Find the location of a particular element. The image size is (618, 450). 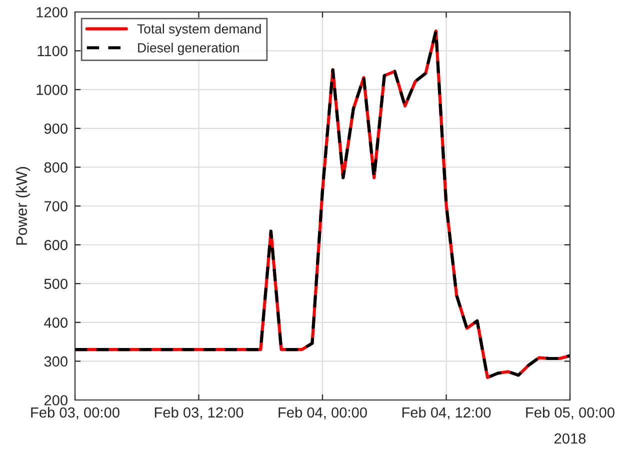

x-tick-label: Feb 03, 12:00 is located at coordinates (199, 413).